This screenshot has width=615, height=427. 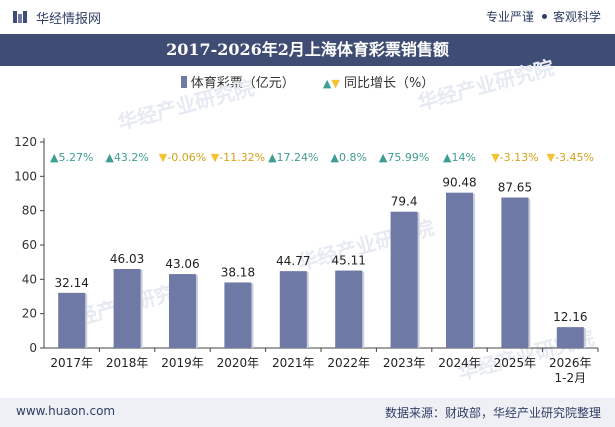 What do you see at coordinates (307, 412) in the screenshot?
I see `footer: www.huaon.com 数据来源：财政部，华经产业研究院整理` at bounding box center [307, 412].